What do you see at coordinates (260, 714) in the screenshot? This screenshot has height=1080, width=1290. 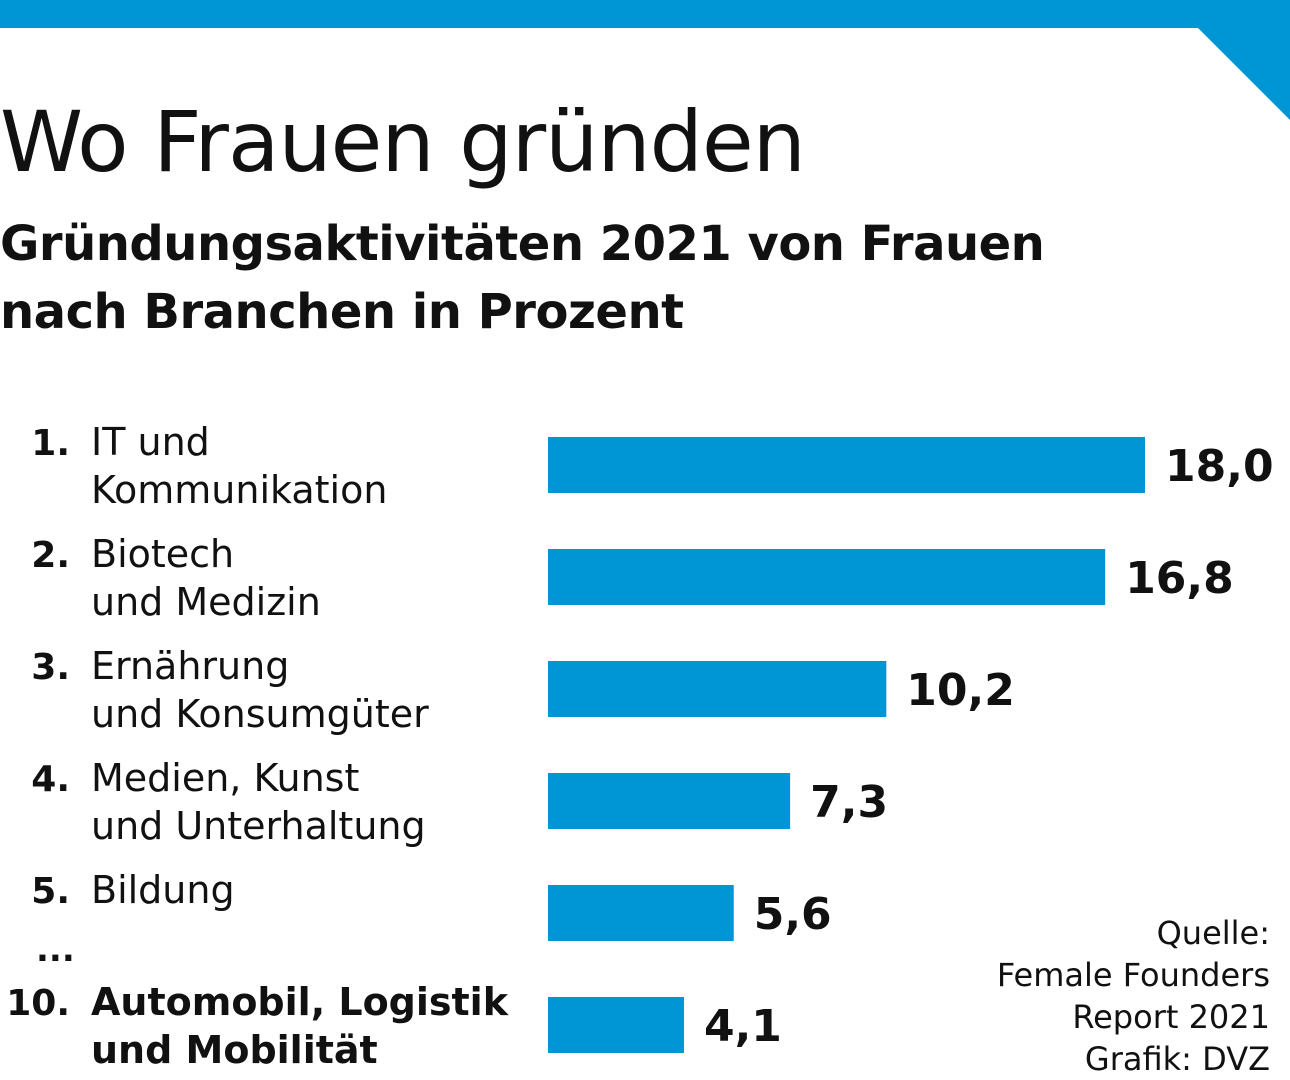 I see `category-label-line: und Konsumgüter` at bounding box center [260, 714].